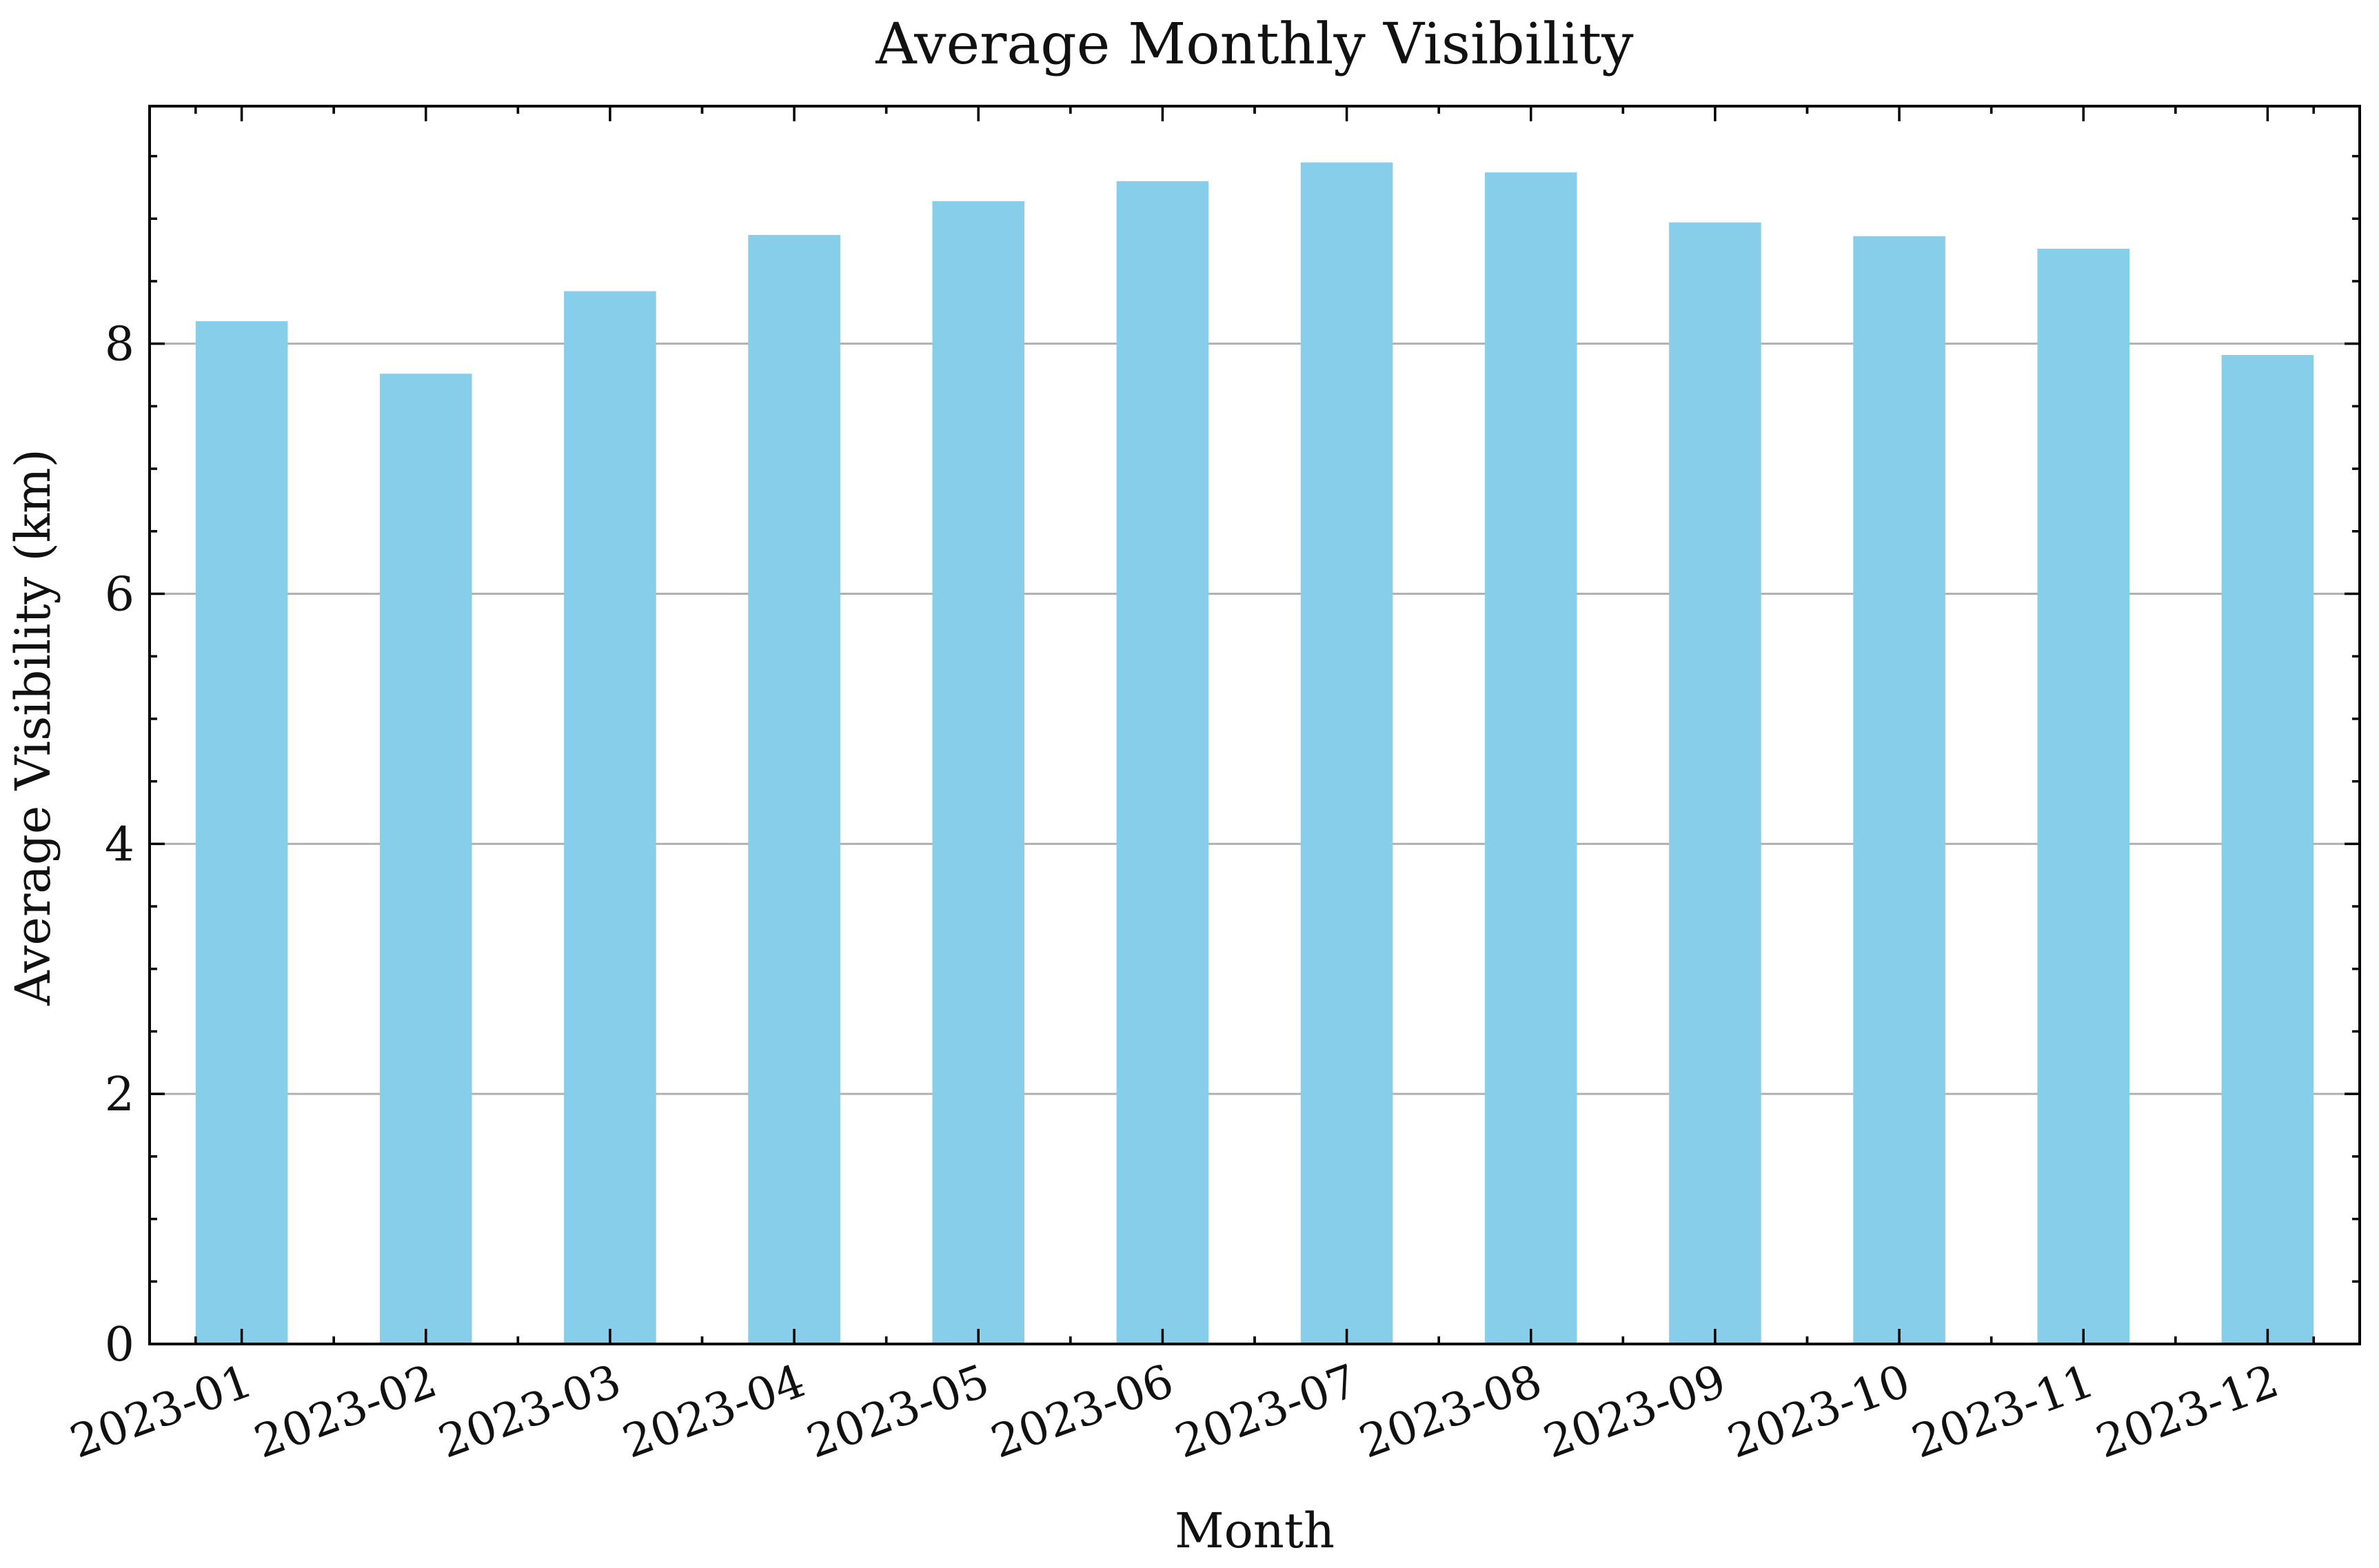 The image size is (2379, 1568). Describe the element at coordinates (2187, 1411) in the screenshot. I see `x-tick-label: 2023-12` at that location.